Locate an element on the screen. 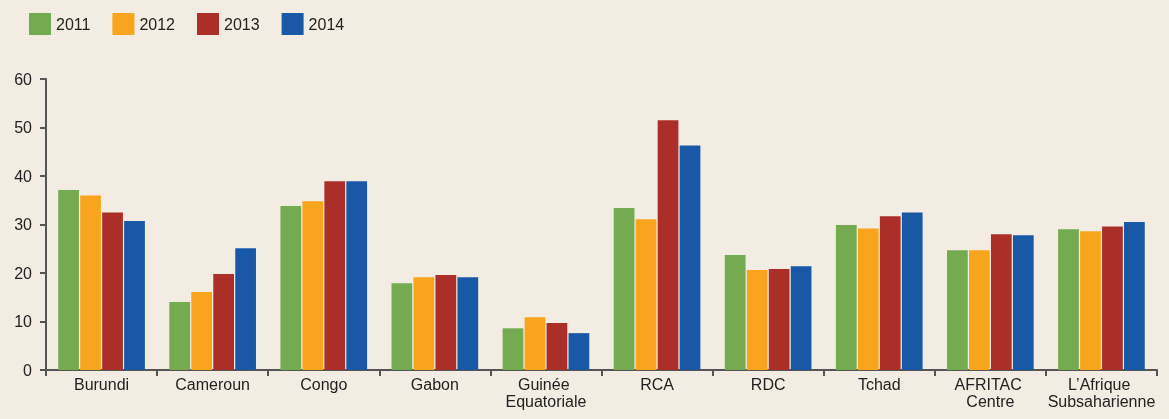  x-tick-label: RDC is located at coordinates (768, 384).